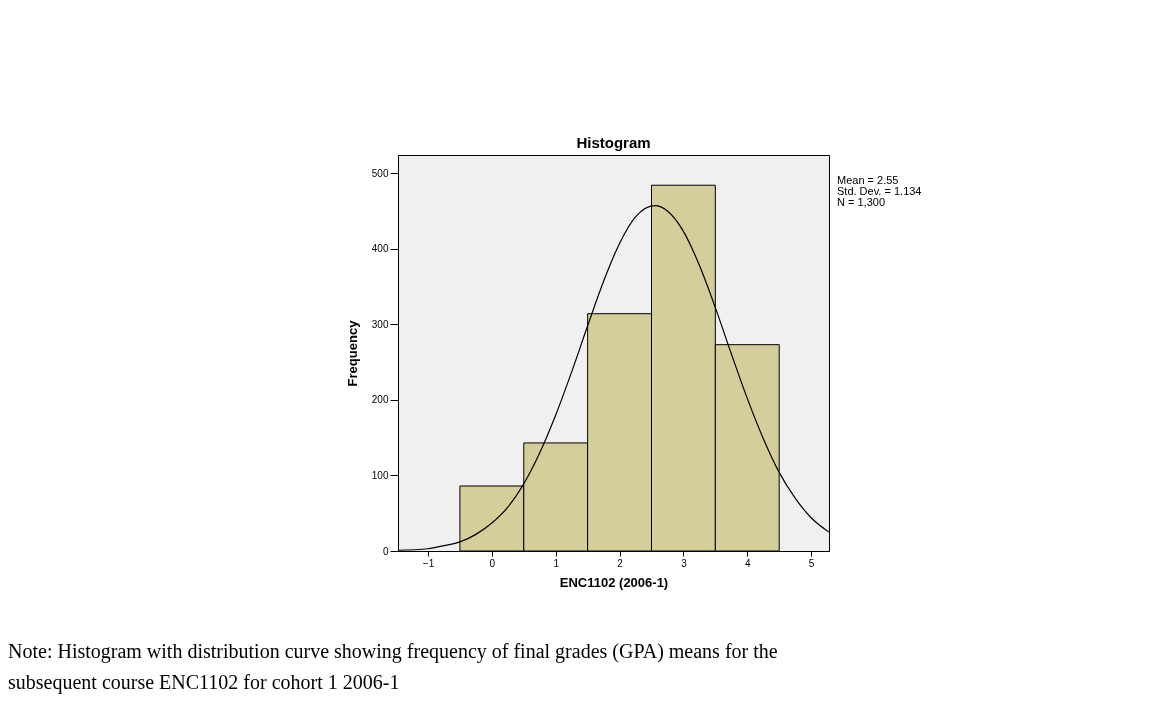 Image resolution: width=1156 pixels, height=713 pixels. Describe the element at coordinates (614, 582) in the screenshot. I see `x-axis-title: ENC1102 (2006-1)` at that location.